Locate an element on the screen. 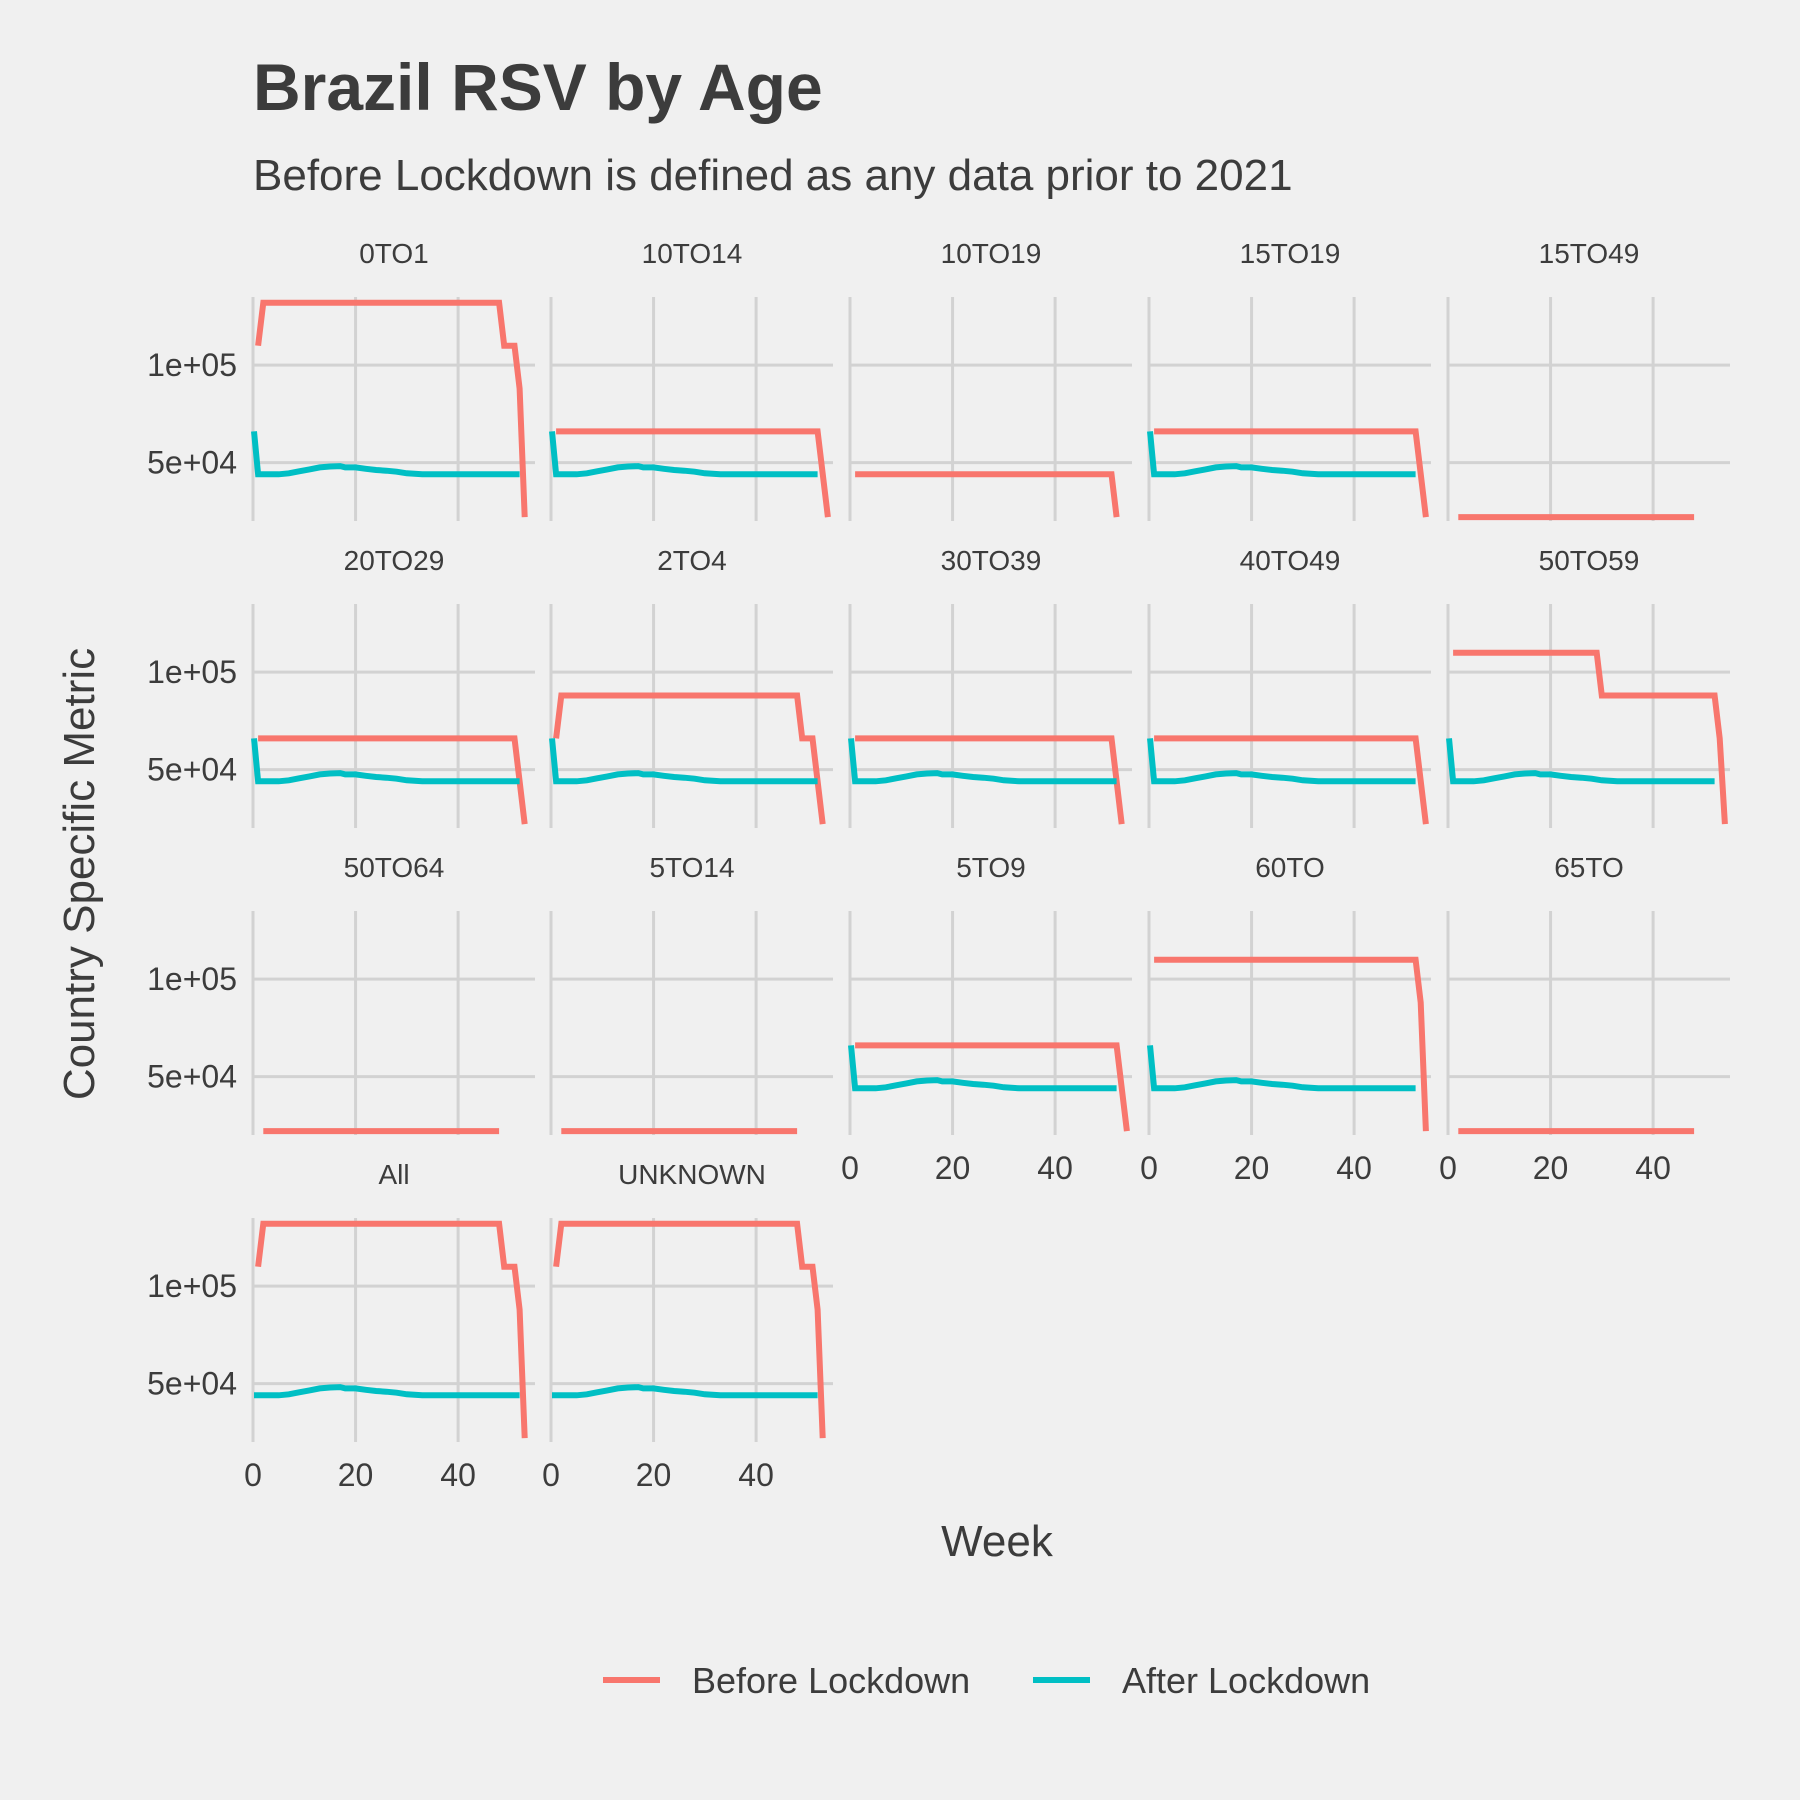 This screenshot has height=1800, width=1800. facet-panel: 65TO 0 20 40 is located at coordinates (1584, 1019).